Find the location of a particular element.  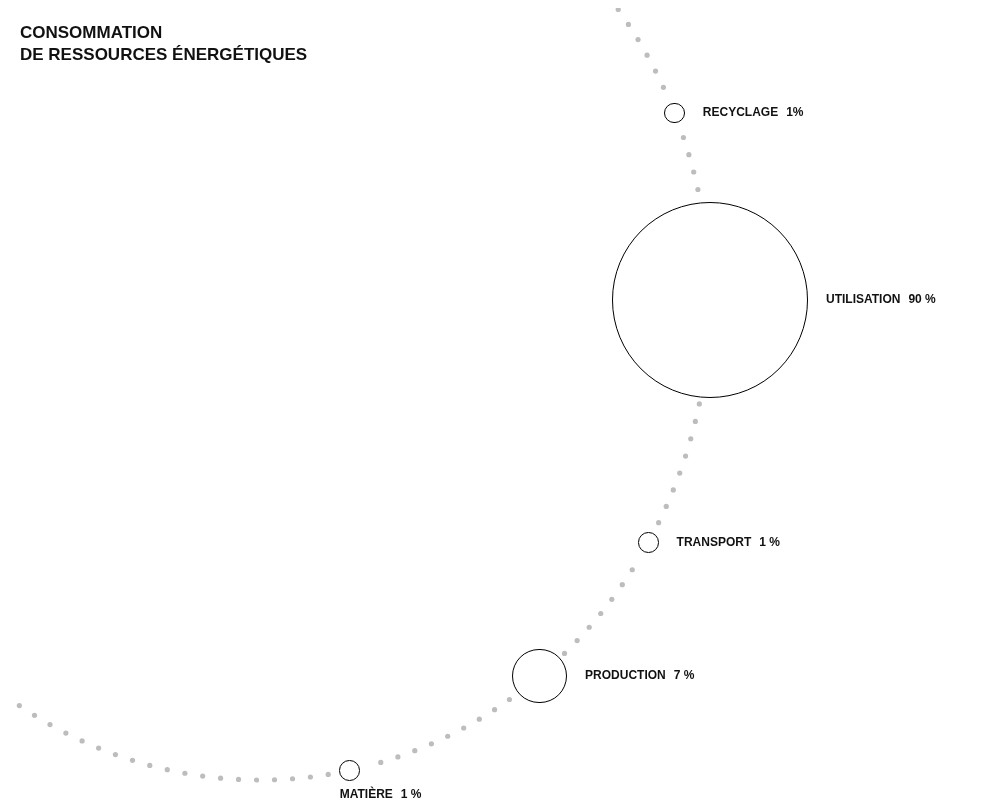

data-label: 7 % is located at coordinates (684, 675).